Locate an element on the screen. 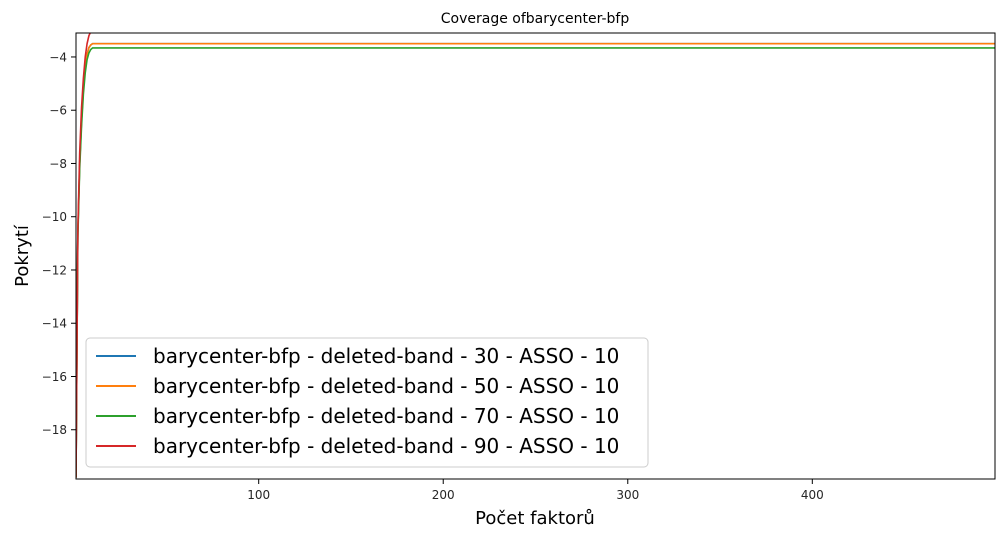 This screenshot has height=536, width=1003. y-tick-label: −12 is located at coordinates (54, 270).